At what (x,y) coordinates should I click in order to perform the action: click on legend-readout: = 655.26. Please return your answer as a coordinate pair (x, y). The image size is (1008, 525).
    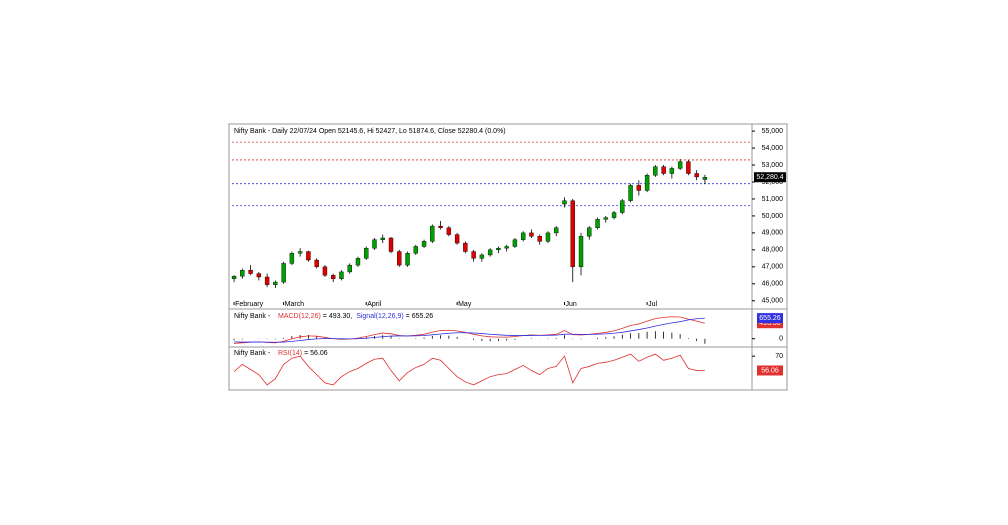
    Looking at the image, I should click on (420, 316).